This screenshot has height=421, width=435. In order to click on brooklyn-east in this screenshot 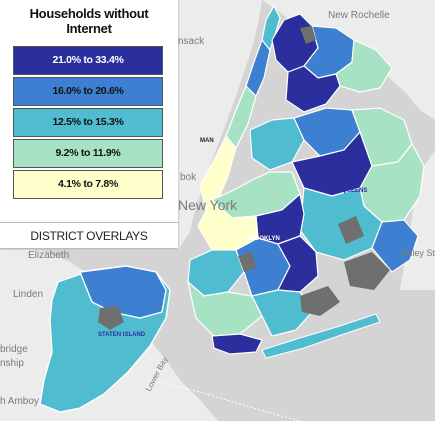, I will do `click(298, 264)`.